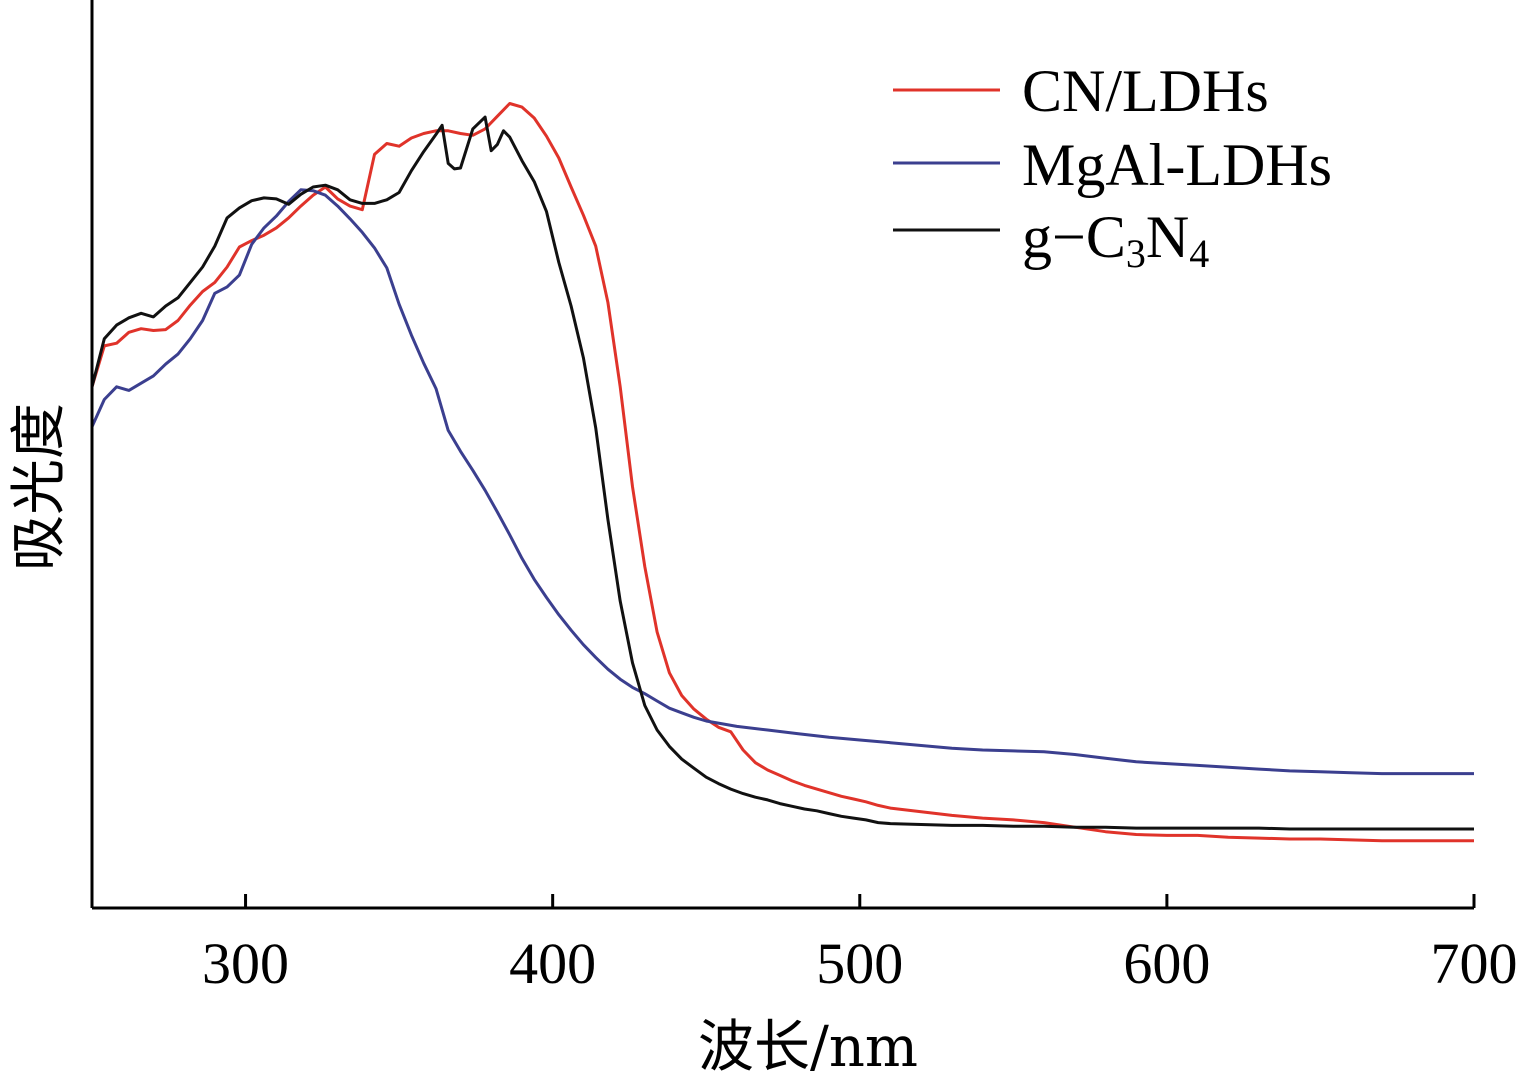 This screenshot has height=1090, width=1523. What do you see at coordinates (808, 1047) in the screenshot?
I see `x-axis-title: 波长/nm` at bounding box center [808, 1047].